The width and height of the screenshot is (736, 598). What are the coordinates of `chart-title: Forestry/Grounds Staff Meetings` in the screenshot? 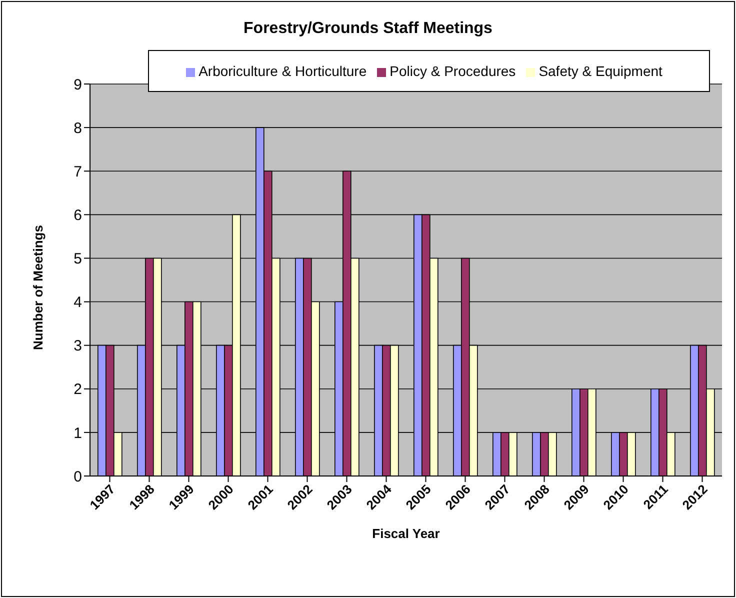 It's located at (368, 29).